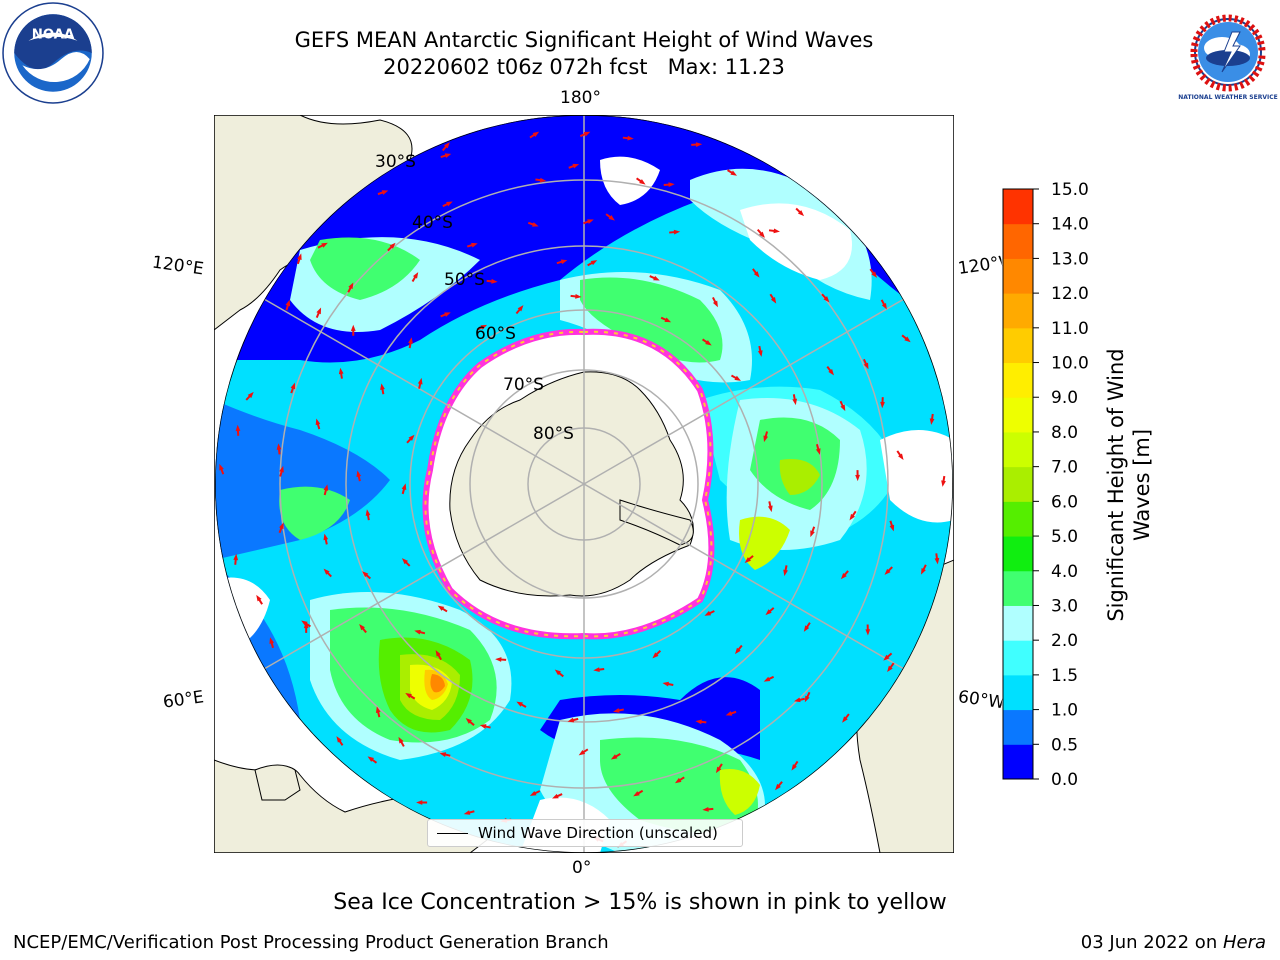 The width and height of the screenshot is (1280, 960). Describe the element at coordinates (1064, 537) in the screenshot. I see `colorbar-tick-label: 5.0` at that location.